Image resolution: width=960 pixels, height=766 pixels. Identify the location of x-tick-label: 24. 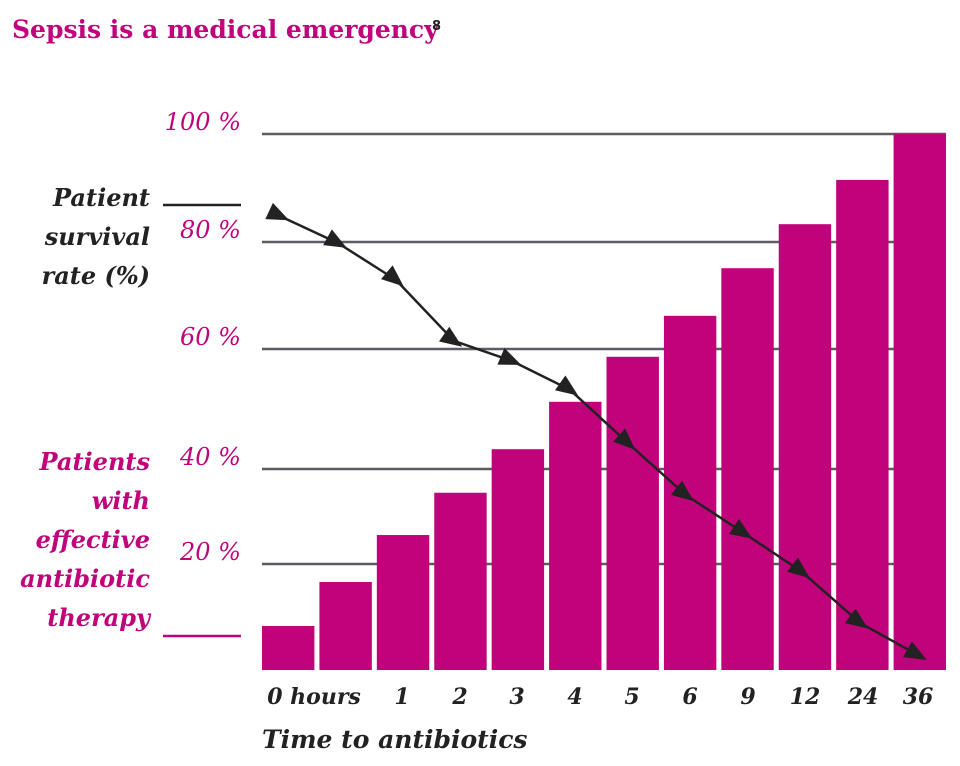
(863, 697).